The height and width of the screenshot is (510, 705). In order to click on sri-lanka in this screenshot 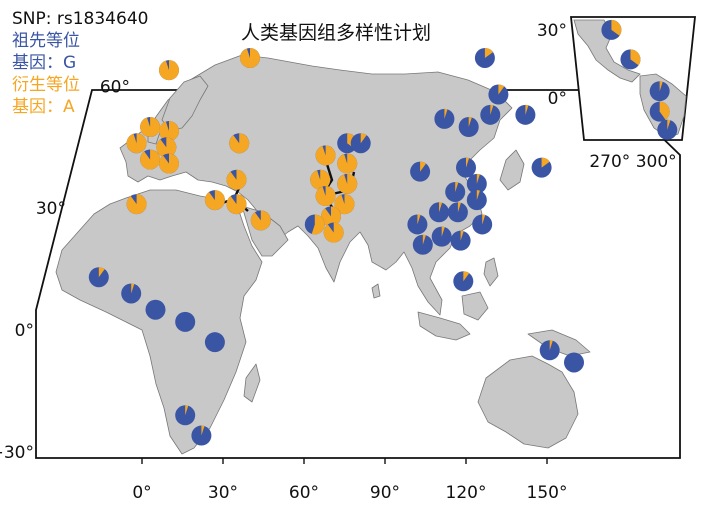, I will do `click(376, 291)`.